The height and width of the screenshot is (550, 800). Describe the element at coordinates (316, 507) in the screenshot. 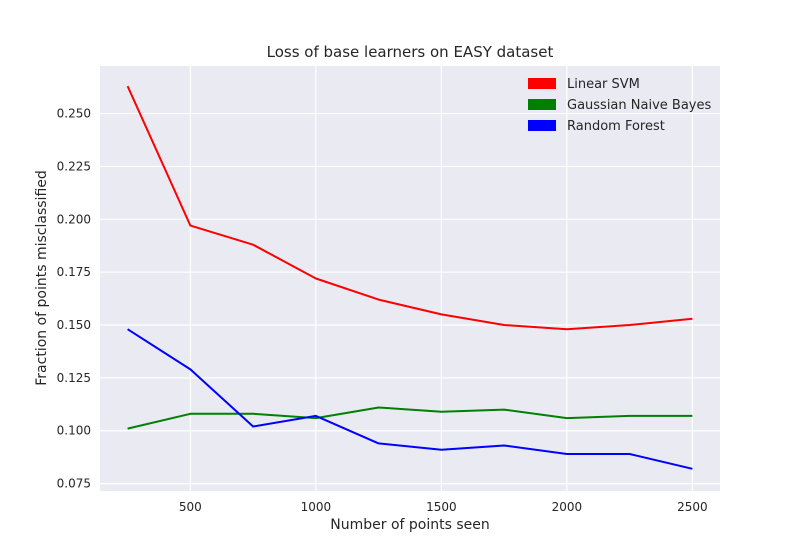

I see `x-tick-label: 1000` at that location.